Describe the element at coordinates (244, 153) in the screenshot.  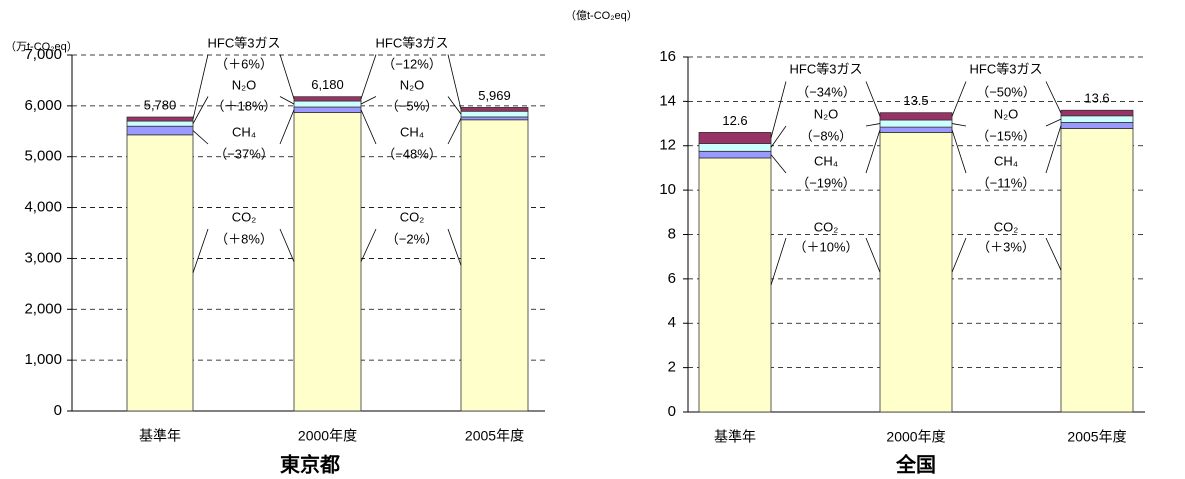
I see `annotation-change: （−37%）` at that location.